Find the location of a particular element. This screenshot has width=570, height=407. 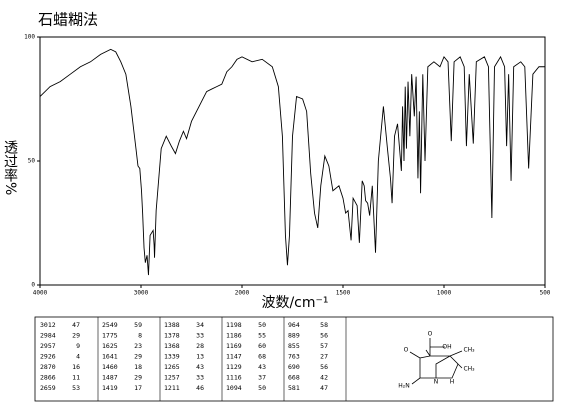

peak-wavenumber: 1641 is located at coordinates (110, 357).